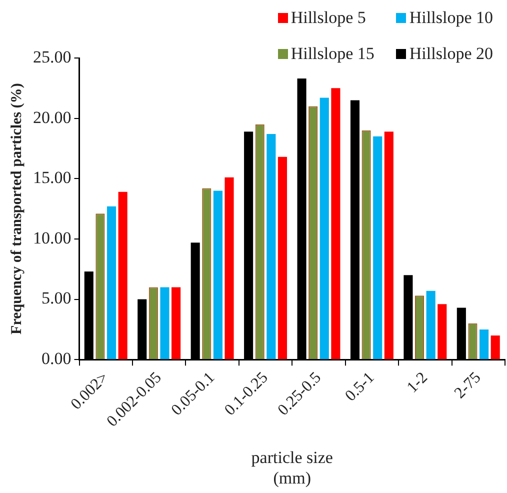  What do you see at coordinates (52, 238) in the screenshot?
I see `y-tick-label: 10.00` at bounding box center [52, 238].